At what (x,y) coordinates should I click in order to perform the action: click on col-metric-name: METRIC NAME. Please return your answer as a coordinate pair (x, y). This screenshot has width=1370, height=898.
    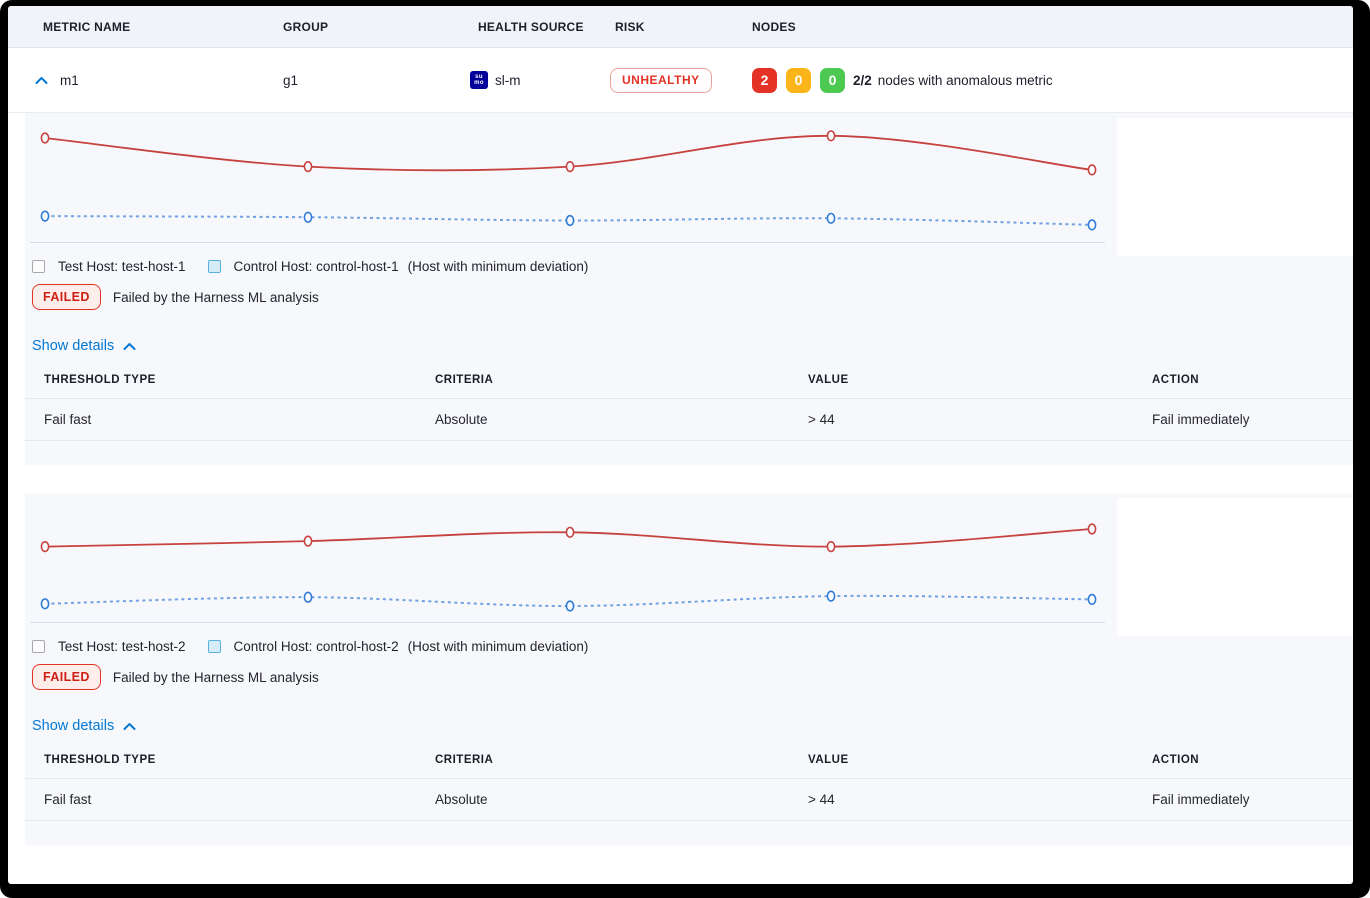
    Looking at the image, I should click on (87, 26).